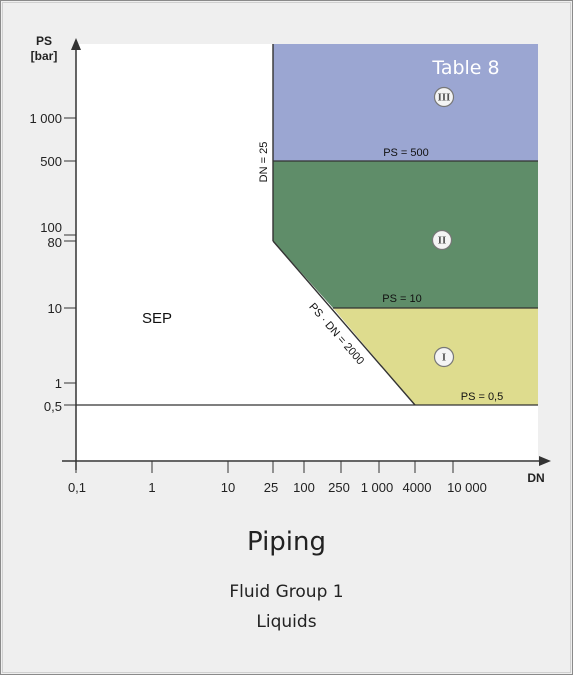 This screenshot has height=675, width=573. I want to click on y-axis-arrow, so click(76, 44).